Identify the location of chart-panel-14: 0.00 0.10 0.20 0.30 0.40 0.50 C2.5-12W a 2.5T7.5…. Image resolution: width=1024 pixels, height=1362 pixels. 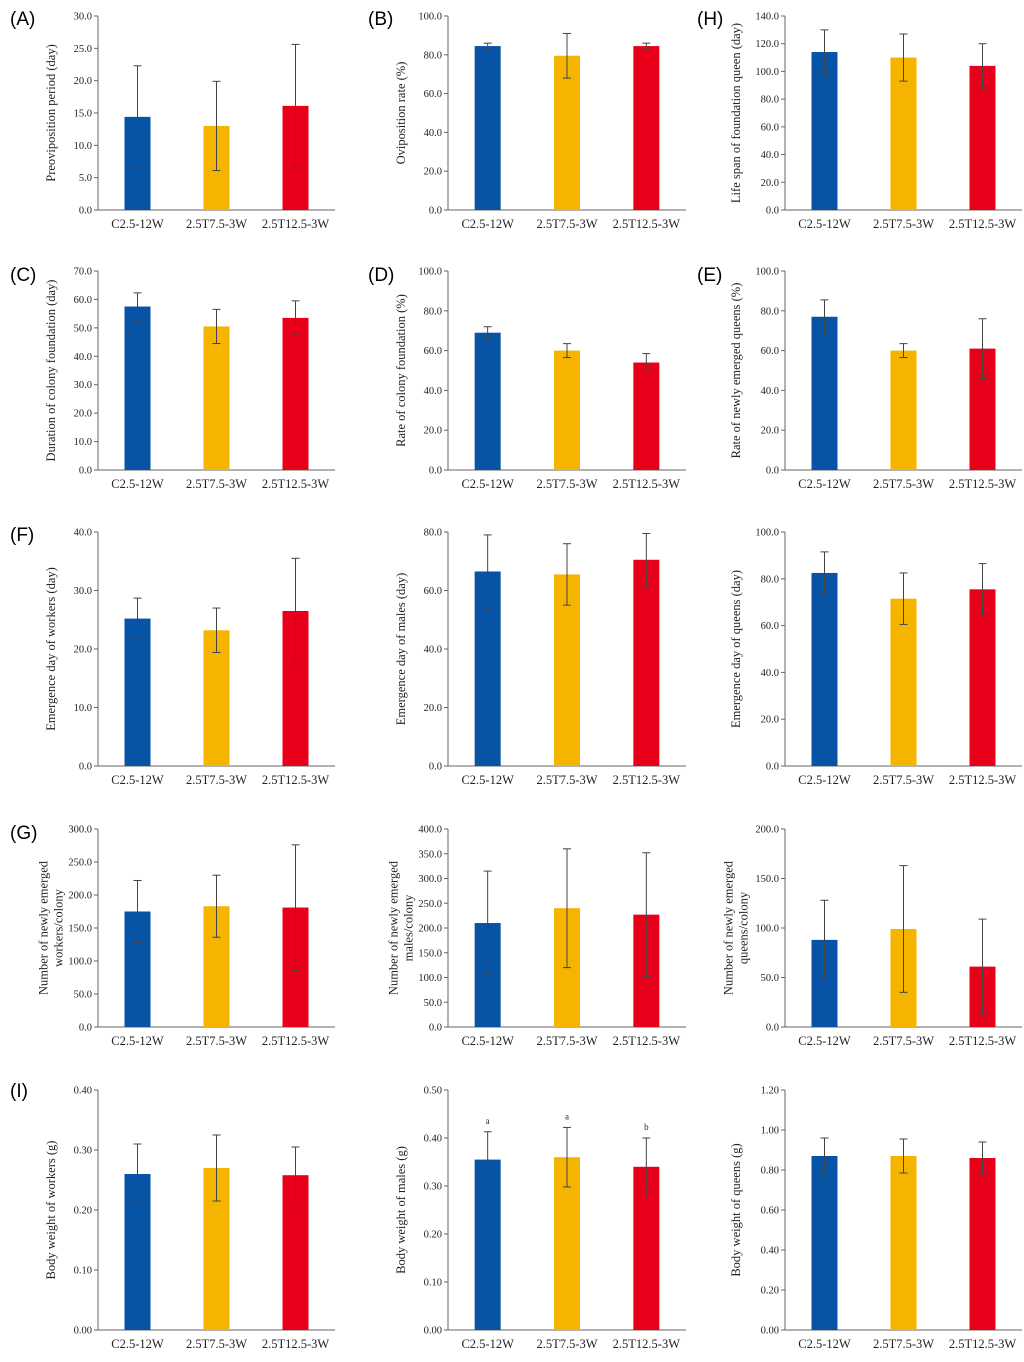
(540, 1218).